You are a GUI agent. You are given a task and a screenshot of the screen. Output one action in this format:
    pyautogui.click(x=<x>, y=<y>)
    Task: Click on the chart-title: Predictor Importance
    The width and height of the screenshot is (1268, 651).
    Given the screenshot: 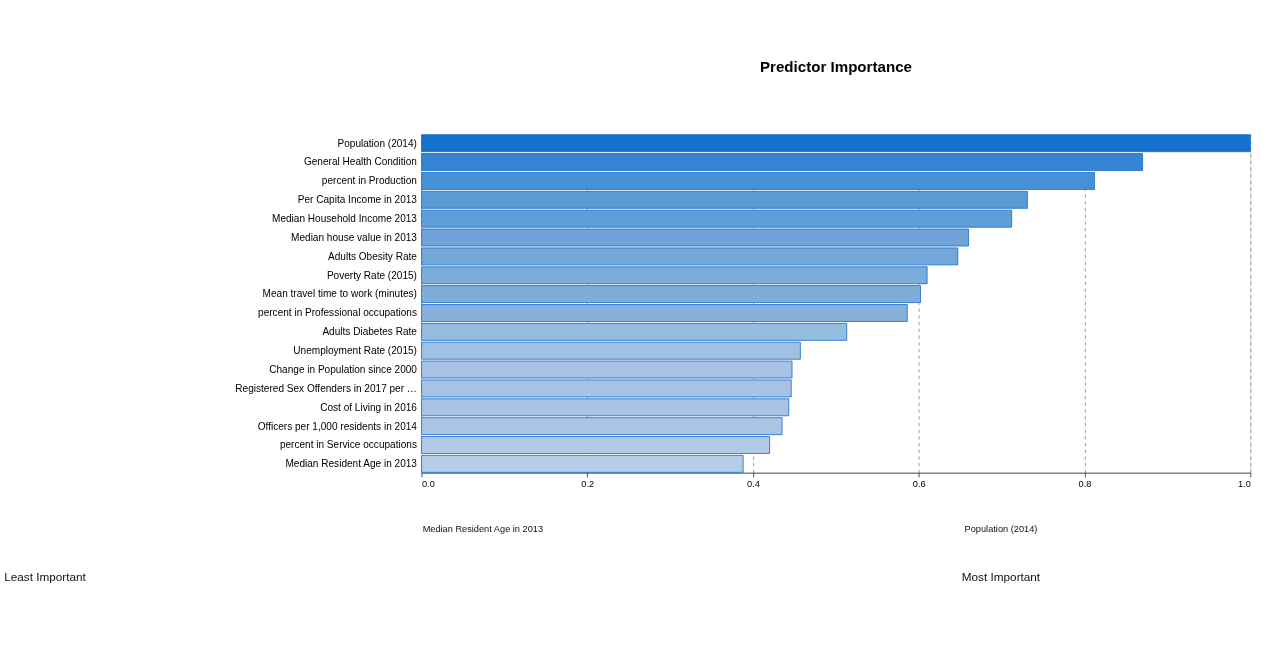 What is the action you would take?
    pyautogui.click(x=835, y=67)
    